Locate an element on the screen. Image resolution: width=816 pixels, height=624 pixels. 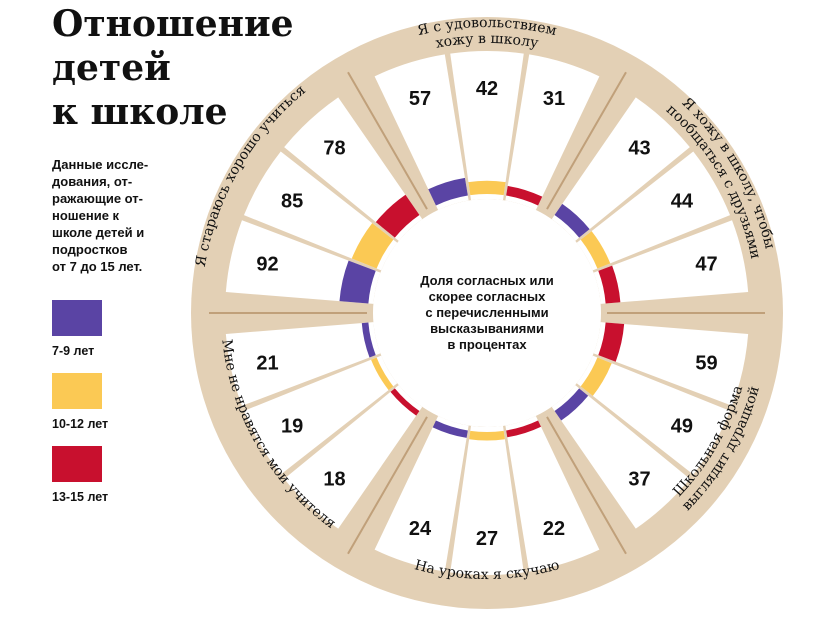
legend-label: 7-9 лет is located at coordinates (73, 351).